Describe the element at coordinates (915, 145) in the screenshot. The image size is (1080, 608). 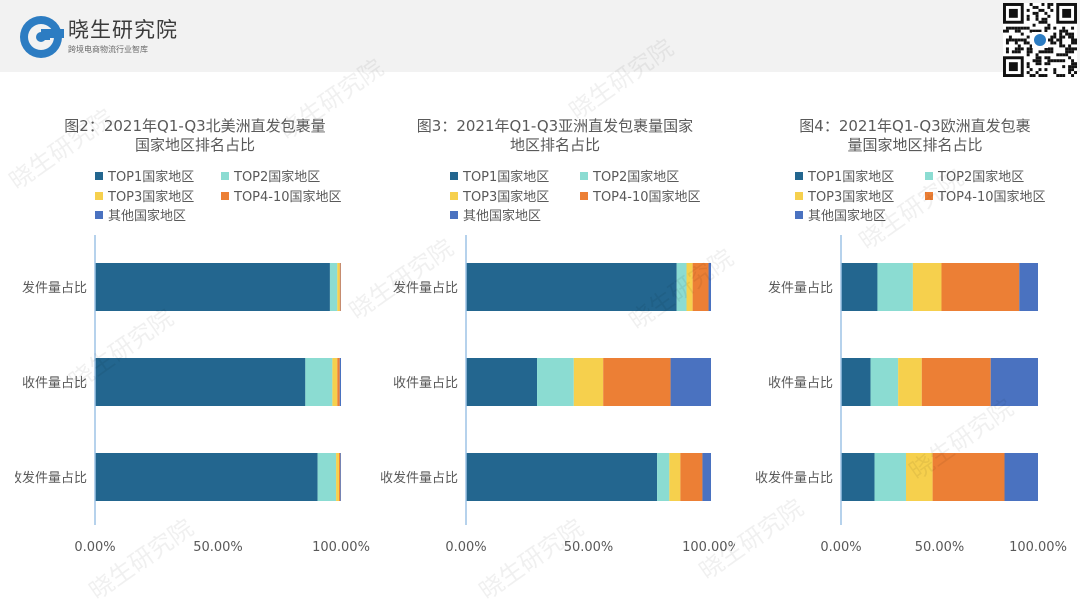
I see `chart-title-line: 量国家地区排名占比` at that location.